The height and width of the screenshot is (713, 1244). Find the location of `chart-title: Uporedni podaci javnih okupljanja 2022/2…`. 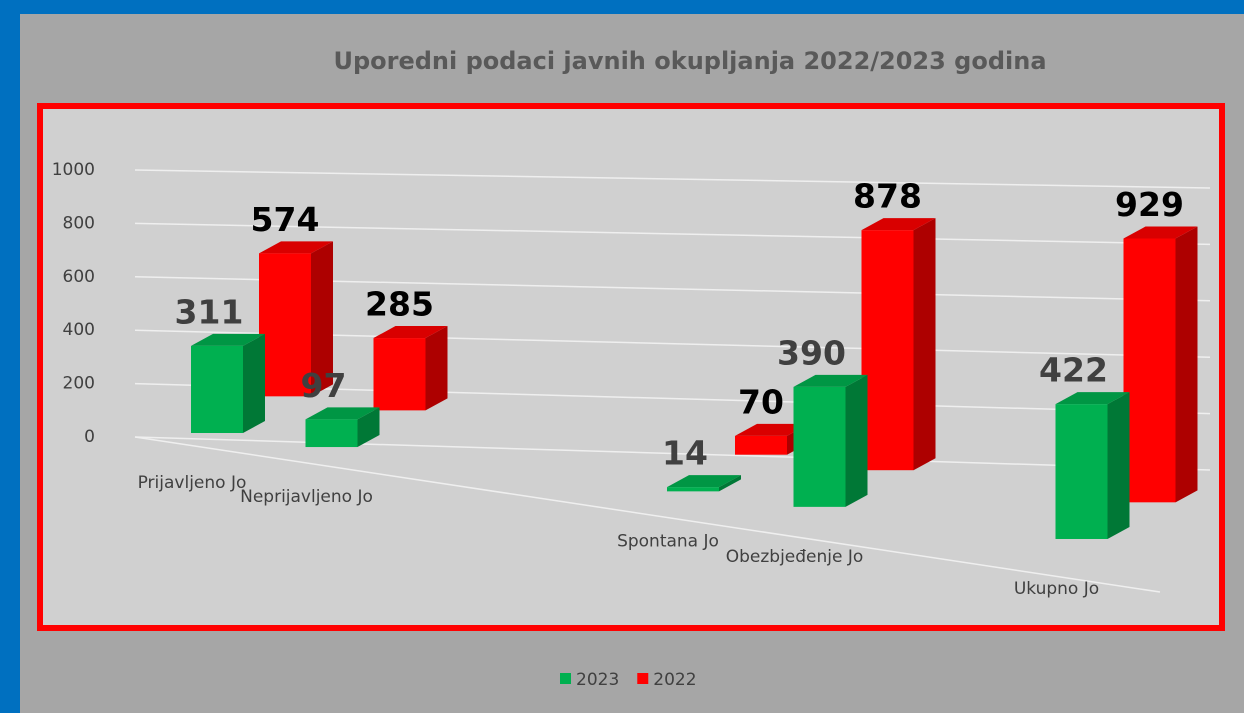

chart-title: Uporedni podaci javnih okupljanja 2022/2… is located at coordinates (689, 61).